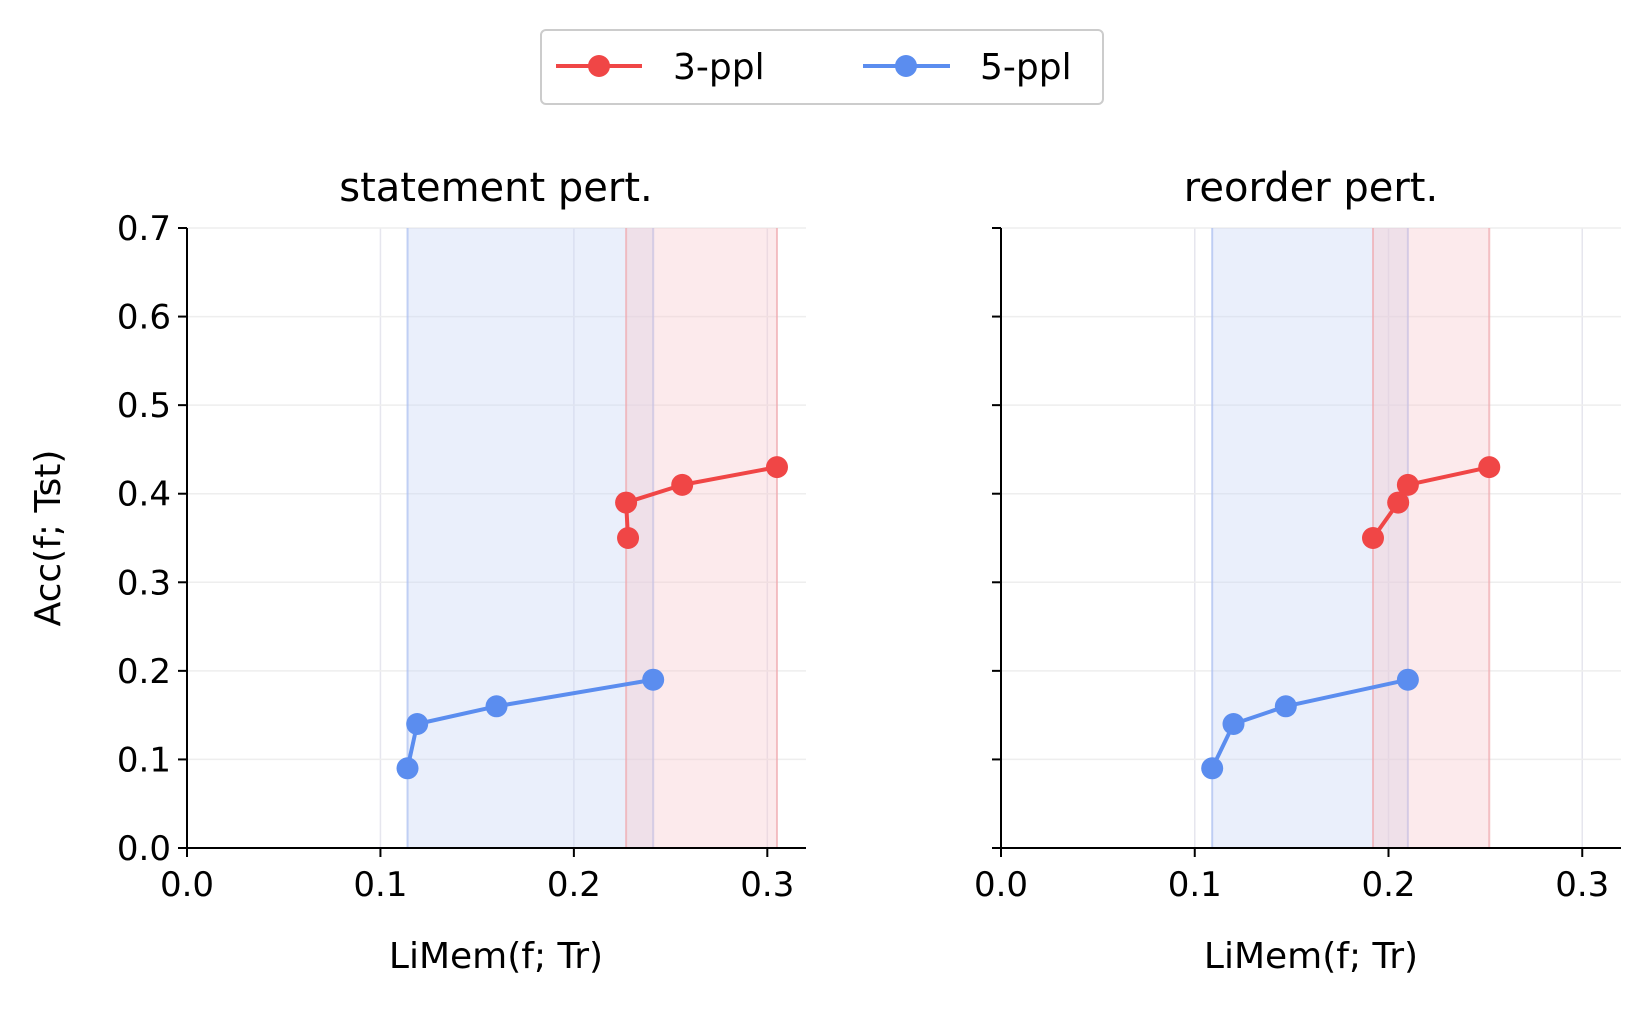 The height and width of the screenshot is (1009, 1644). I want to click on ytick-label: 0.4, so click(144, 495).